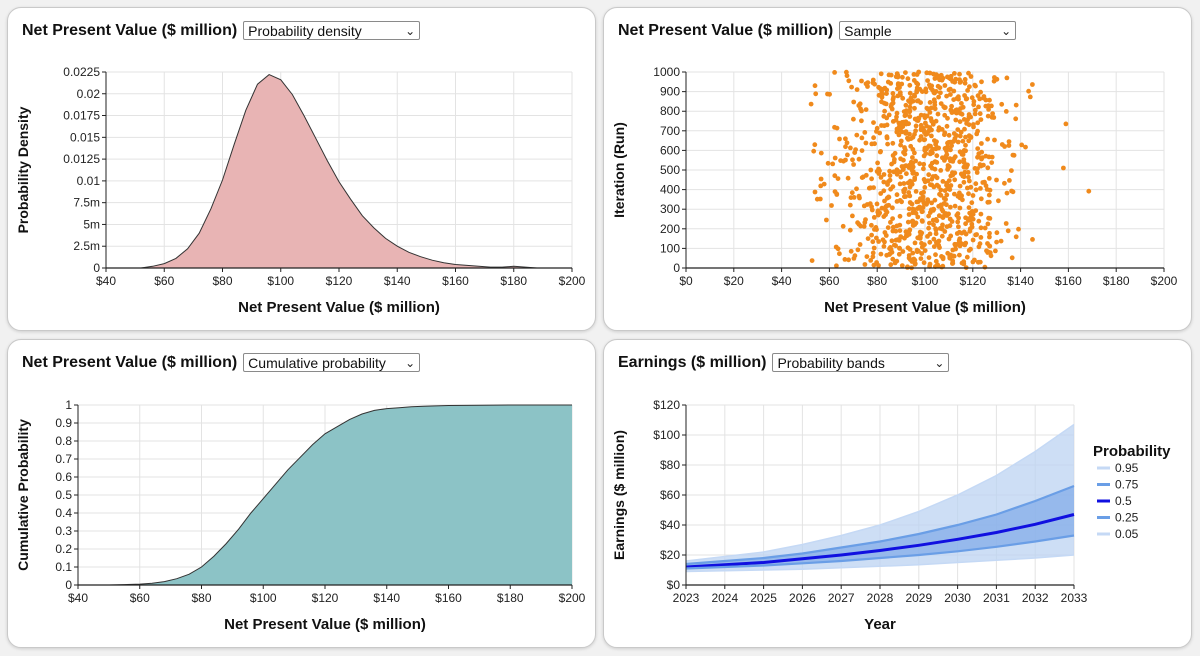 This screenshot has height=656, width=1200. I want to click on y-tick-label: 0.7, so click(63, 459).